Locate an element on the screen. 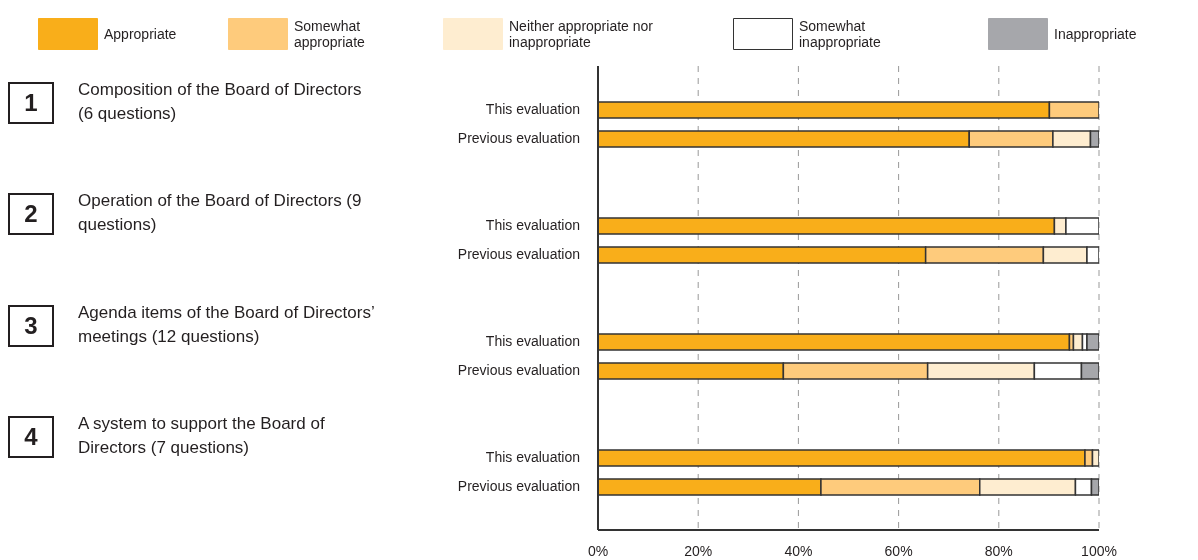 This screenshot has width=1198, height=560. text: A system to support the Board of Directors (7 questions) is located at coordinates (202, 436).